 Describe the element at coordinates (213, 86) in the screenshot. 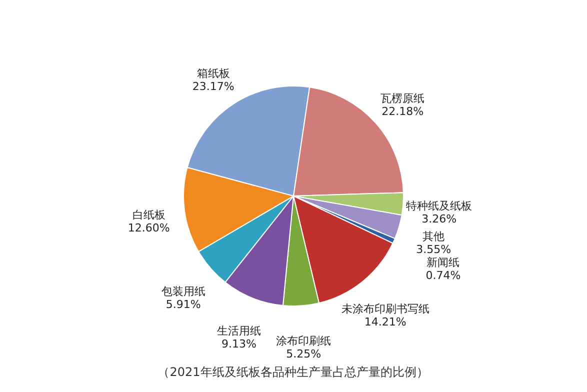

I see `data-label: 23.17%` at that location.